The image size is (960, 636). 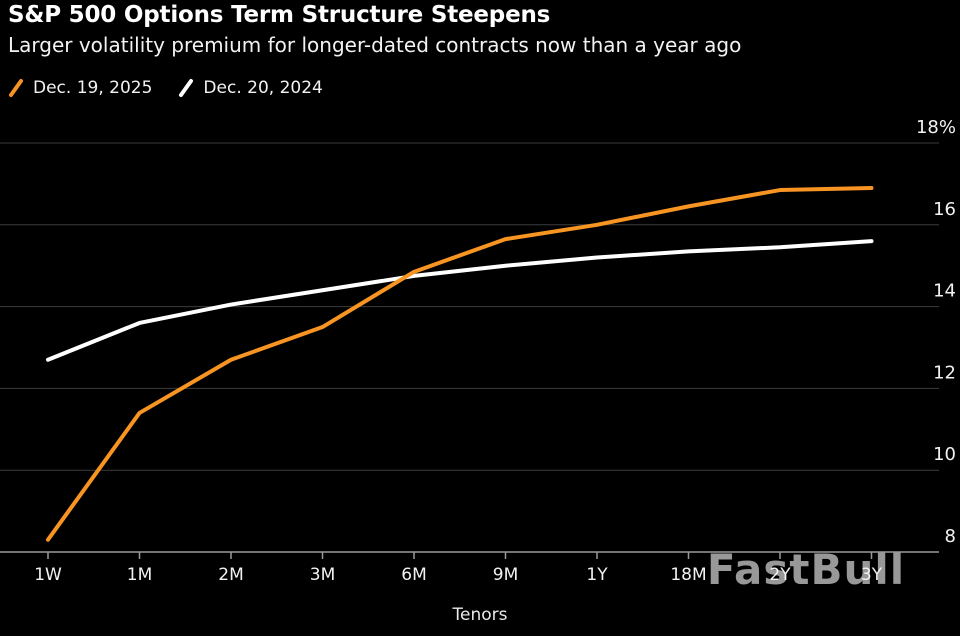 I want to click on y-tick-label: 8, so click(x=950, y=536).